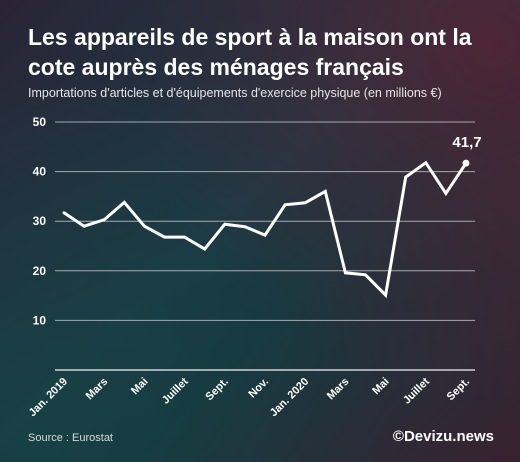 This screenshot has width=520, height=462. I want to click on last-value-label: 41,7, so click(466, 142).